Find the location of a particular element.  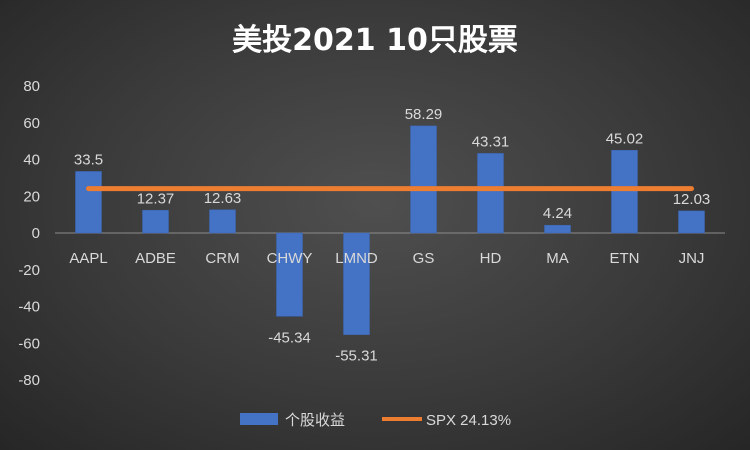

data-label: -55.31 is located at coordinates (356, 356).